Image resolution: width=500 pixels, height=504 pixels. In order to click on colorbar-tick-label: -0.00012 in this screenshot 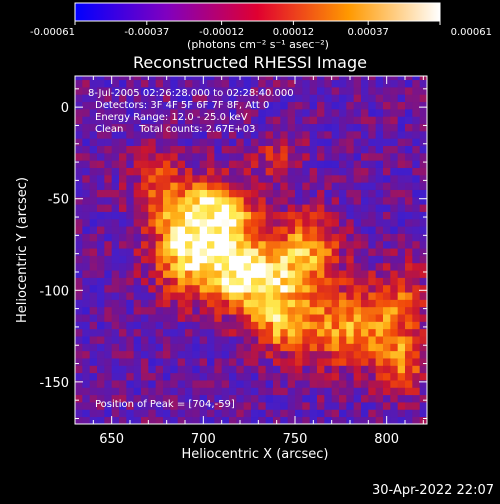, I will do `click(221, 32)`.